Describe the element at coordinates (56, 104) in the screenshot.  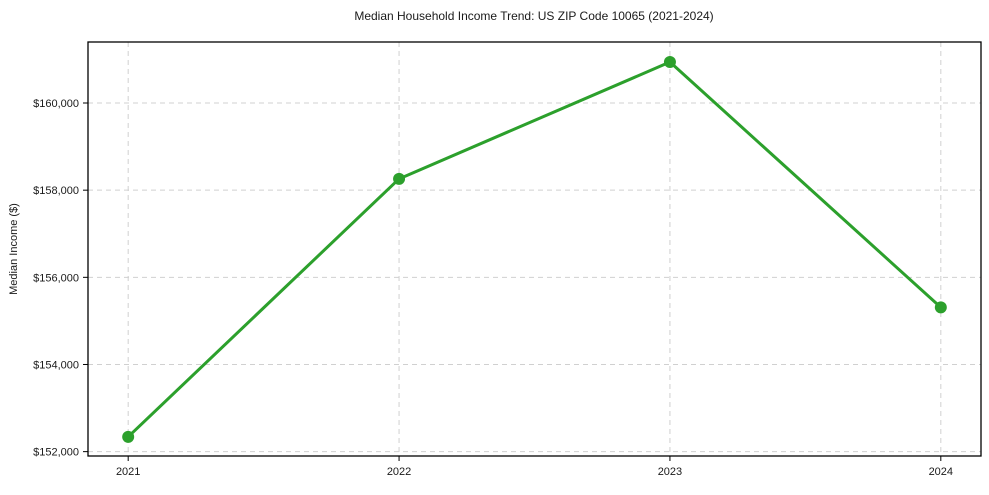
I see `y-tick-label: $160,000` at that location.